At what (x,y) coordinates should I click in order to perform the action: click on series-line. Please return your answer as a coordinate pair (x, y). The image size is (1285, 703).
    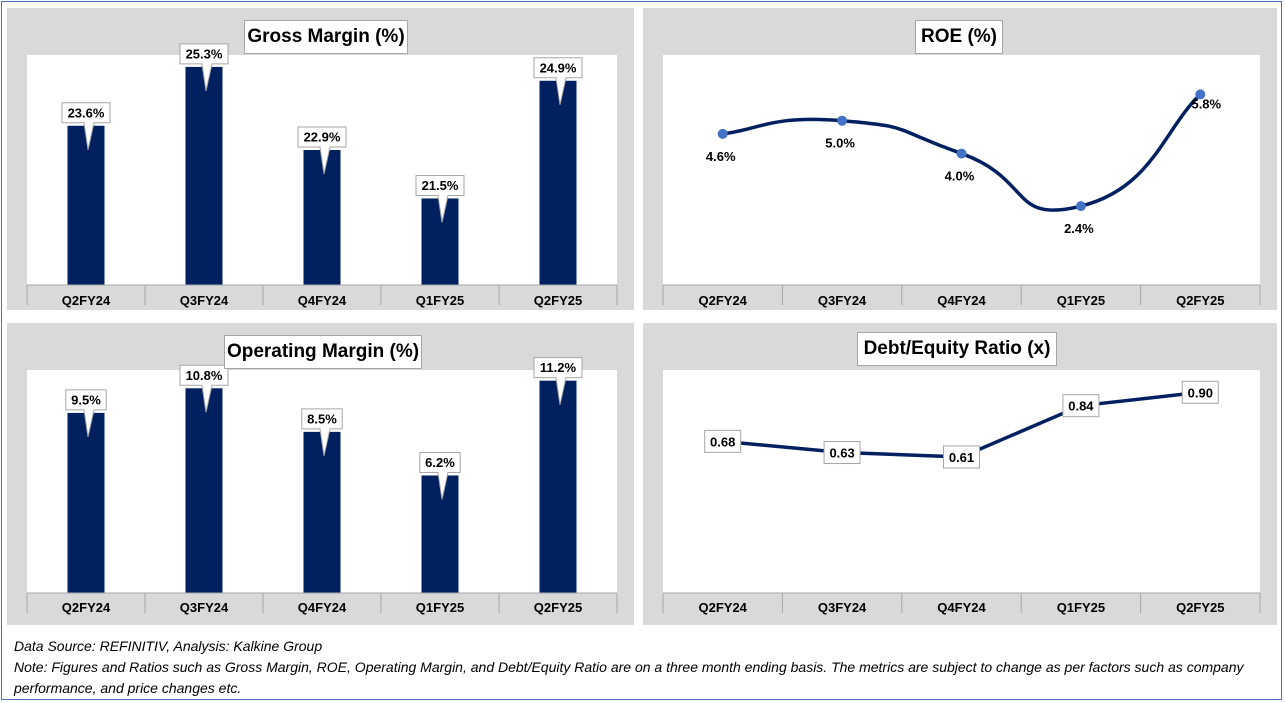
    Looking at the image, I should click on (961, 152).